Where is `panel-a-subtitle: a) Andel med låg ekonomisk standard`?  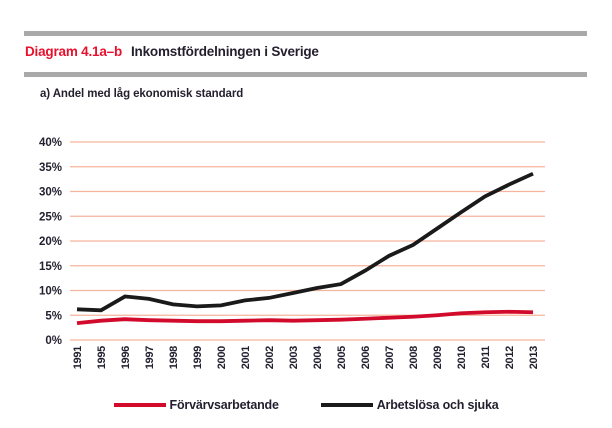
panel-a-subtitle: a) Andel med låg ekonomisk standard is located at coordinates (142, 94).